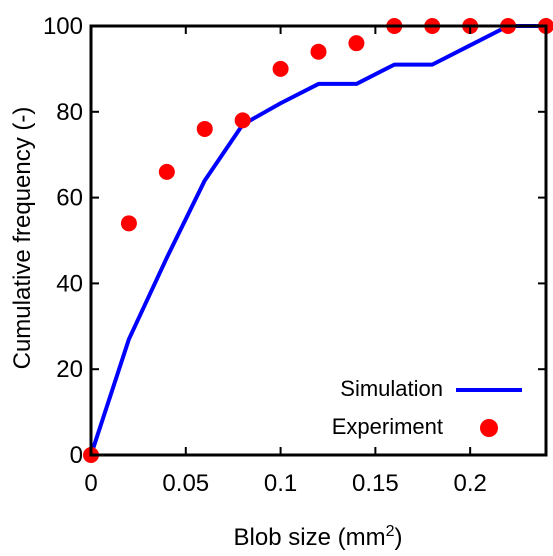 This screenshot has height=556, width=553. I want to click on y-tick-label: 20, so click(69, 369).